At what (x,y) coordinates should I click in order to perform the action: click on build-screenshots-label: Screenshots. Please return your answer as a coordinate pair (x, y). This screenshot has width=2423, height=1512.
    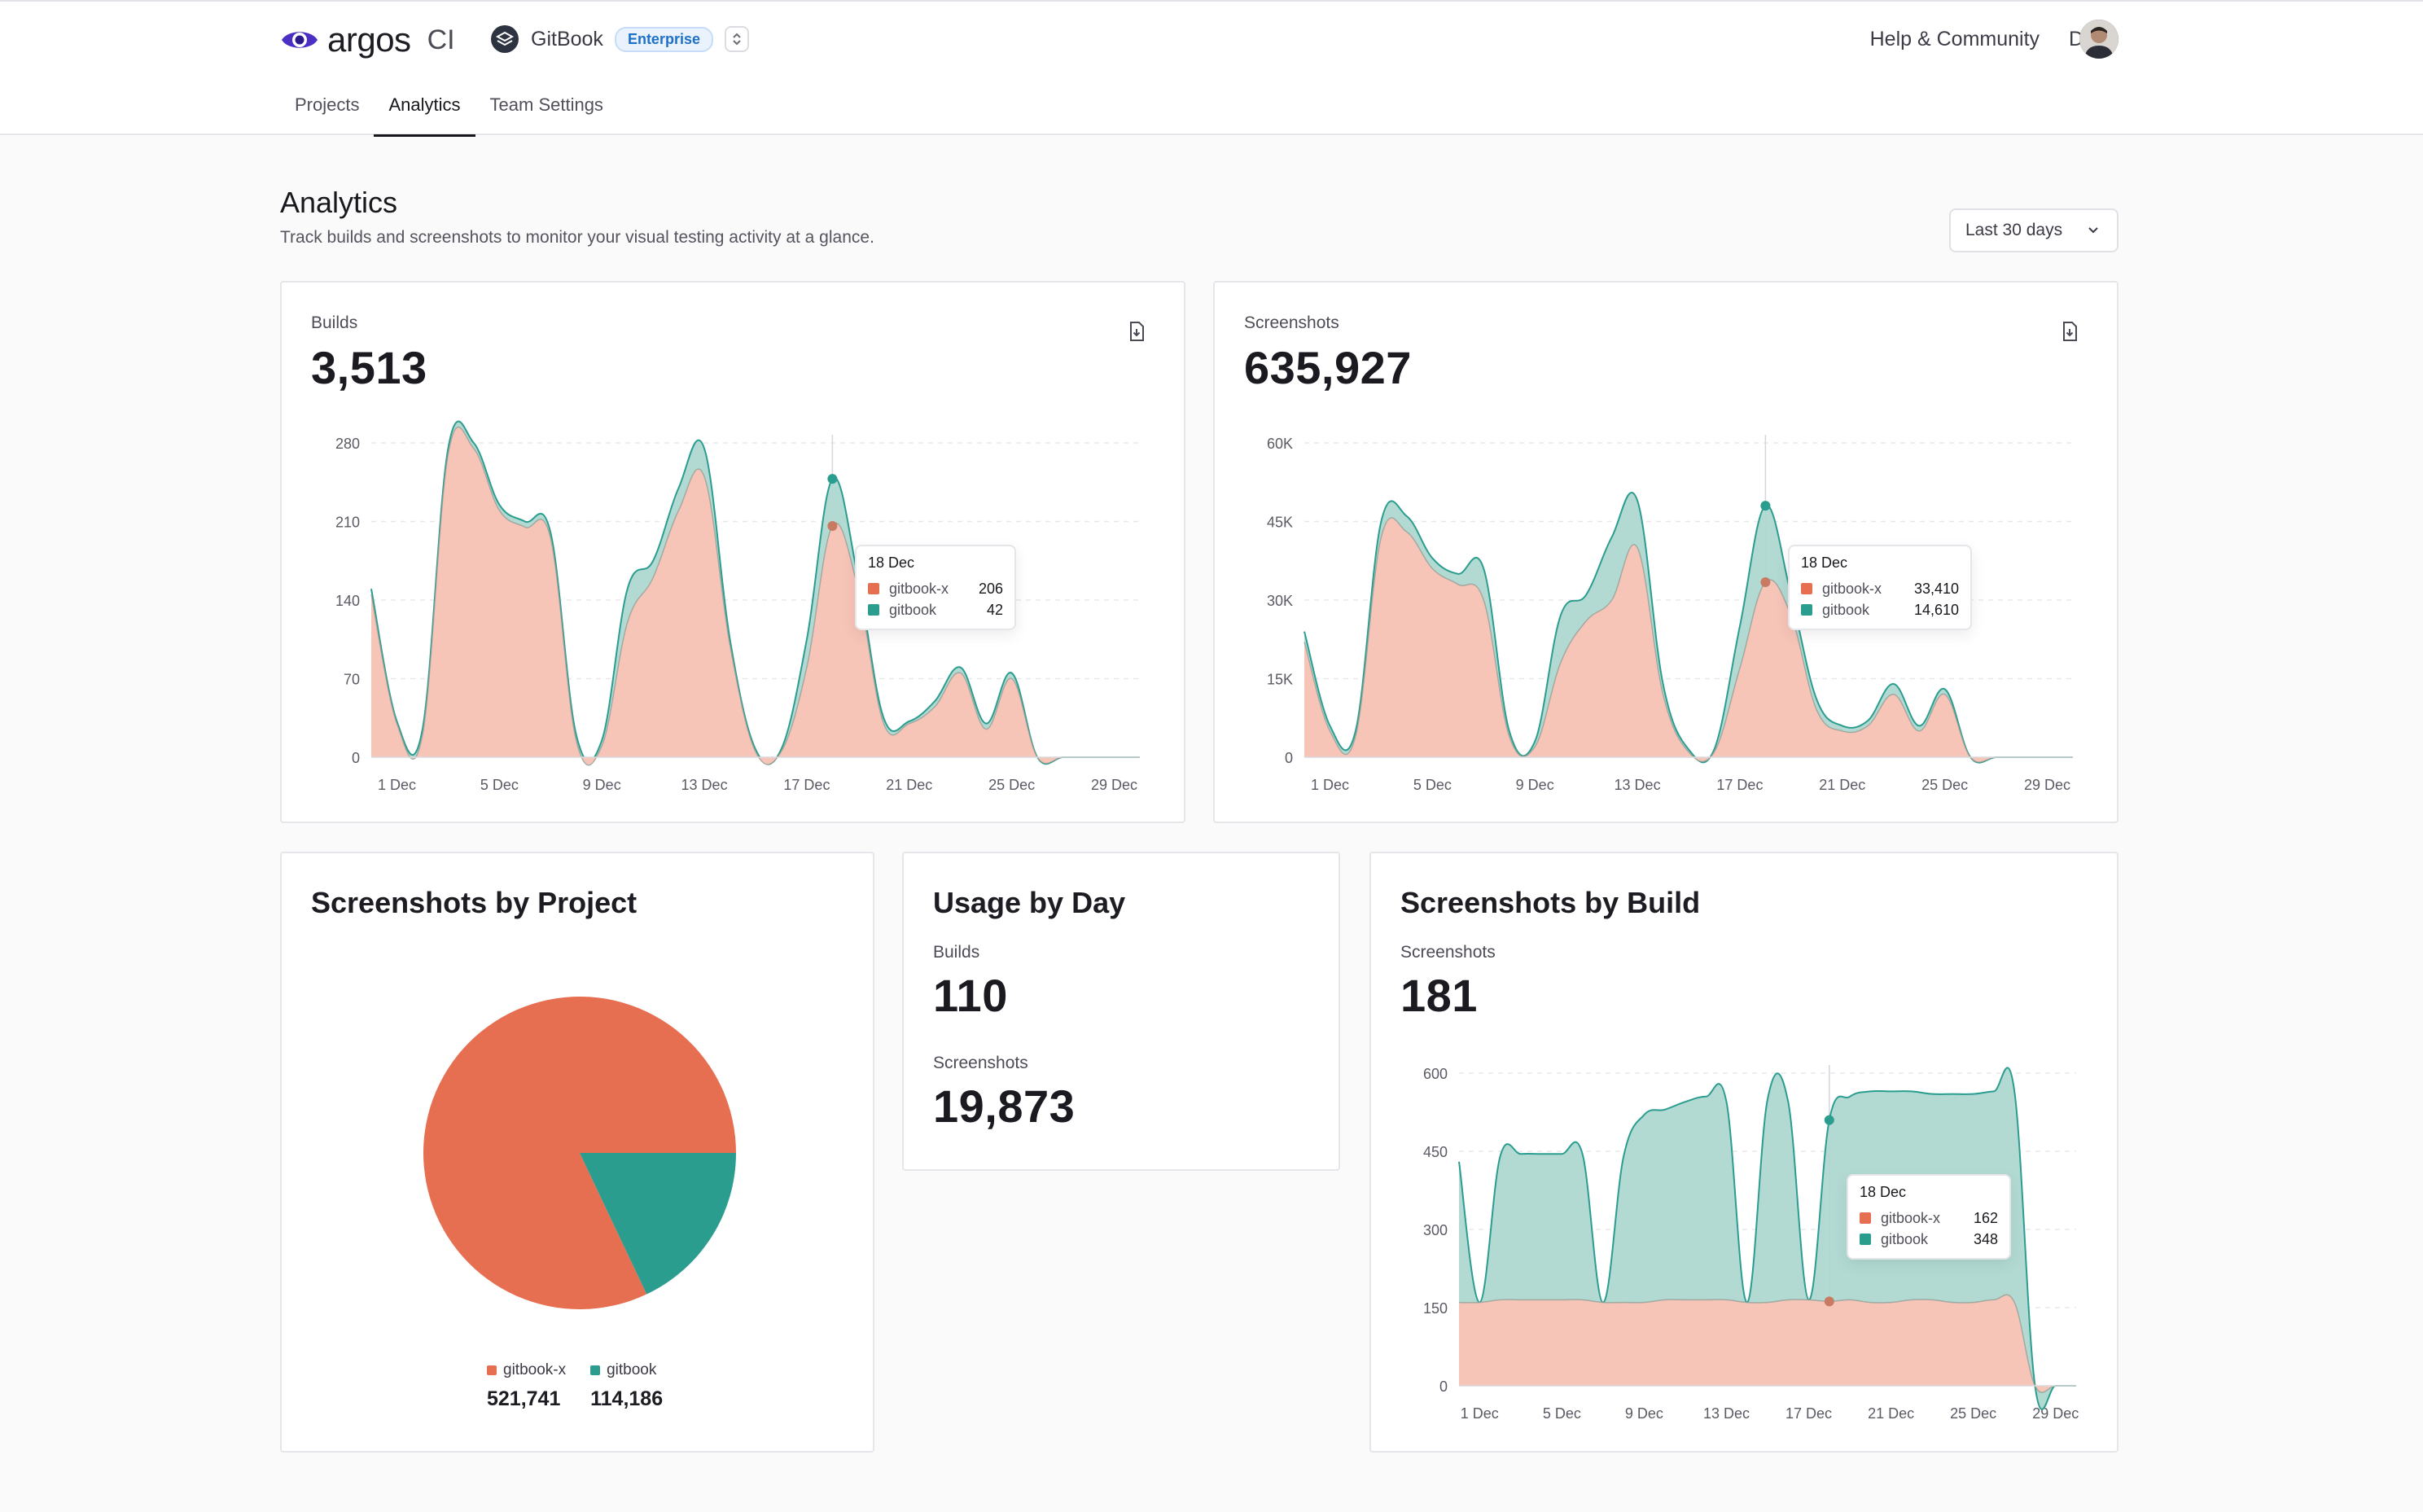
    Looking at the image, I should click on (1448, 953).